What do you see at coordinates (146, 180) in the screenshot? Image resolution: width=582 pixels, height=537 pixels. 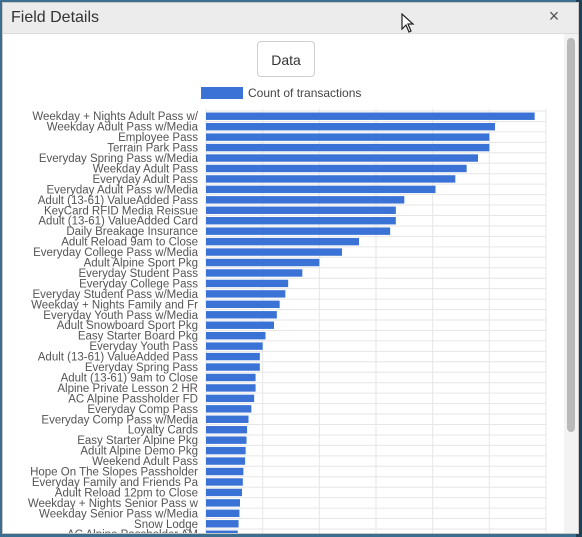 I see `category-label: Everyday Adult Pass` at bounding box center [146, 180].